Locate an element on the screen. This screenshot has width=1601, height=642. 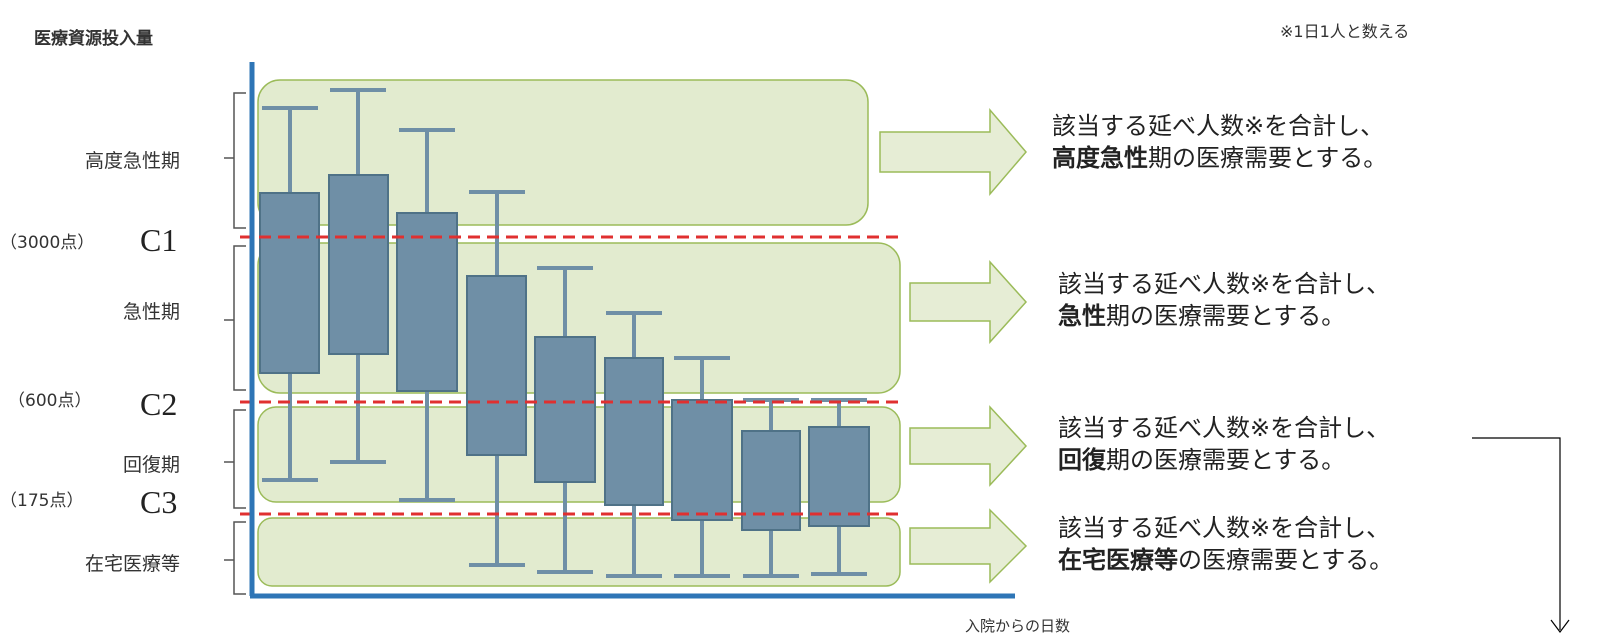
result-text-acute: 該当する延べ人数※を合計し、 急性期の医療需要とする。 is located at coordinates (1224, 300).